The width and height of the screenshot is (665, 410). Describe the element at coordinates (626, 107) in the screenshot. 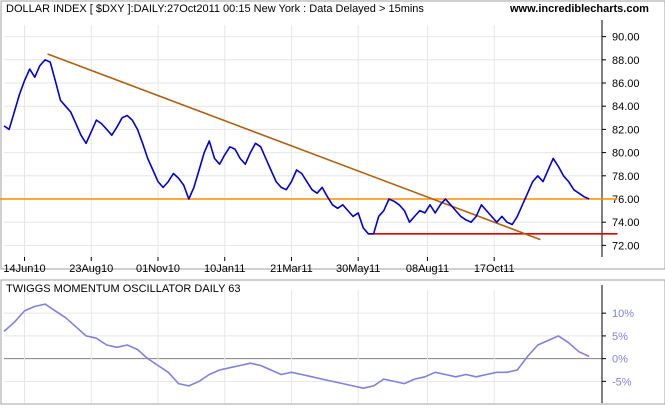

I see `price-ytick-label: 84.00` at that location.